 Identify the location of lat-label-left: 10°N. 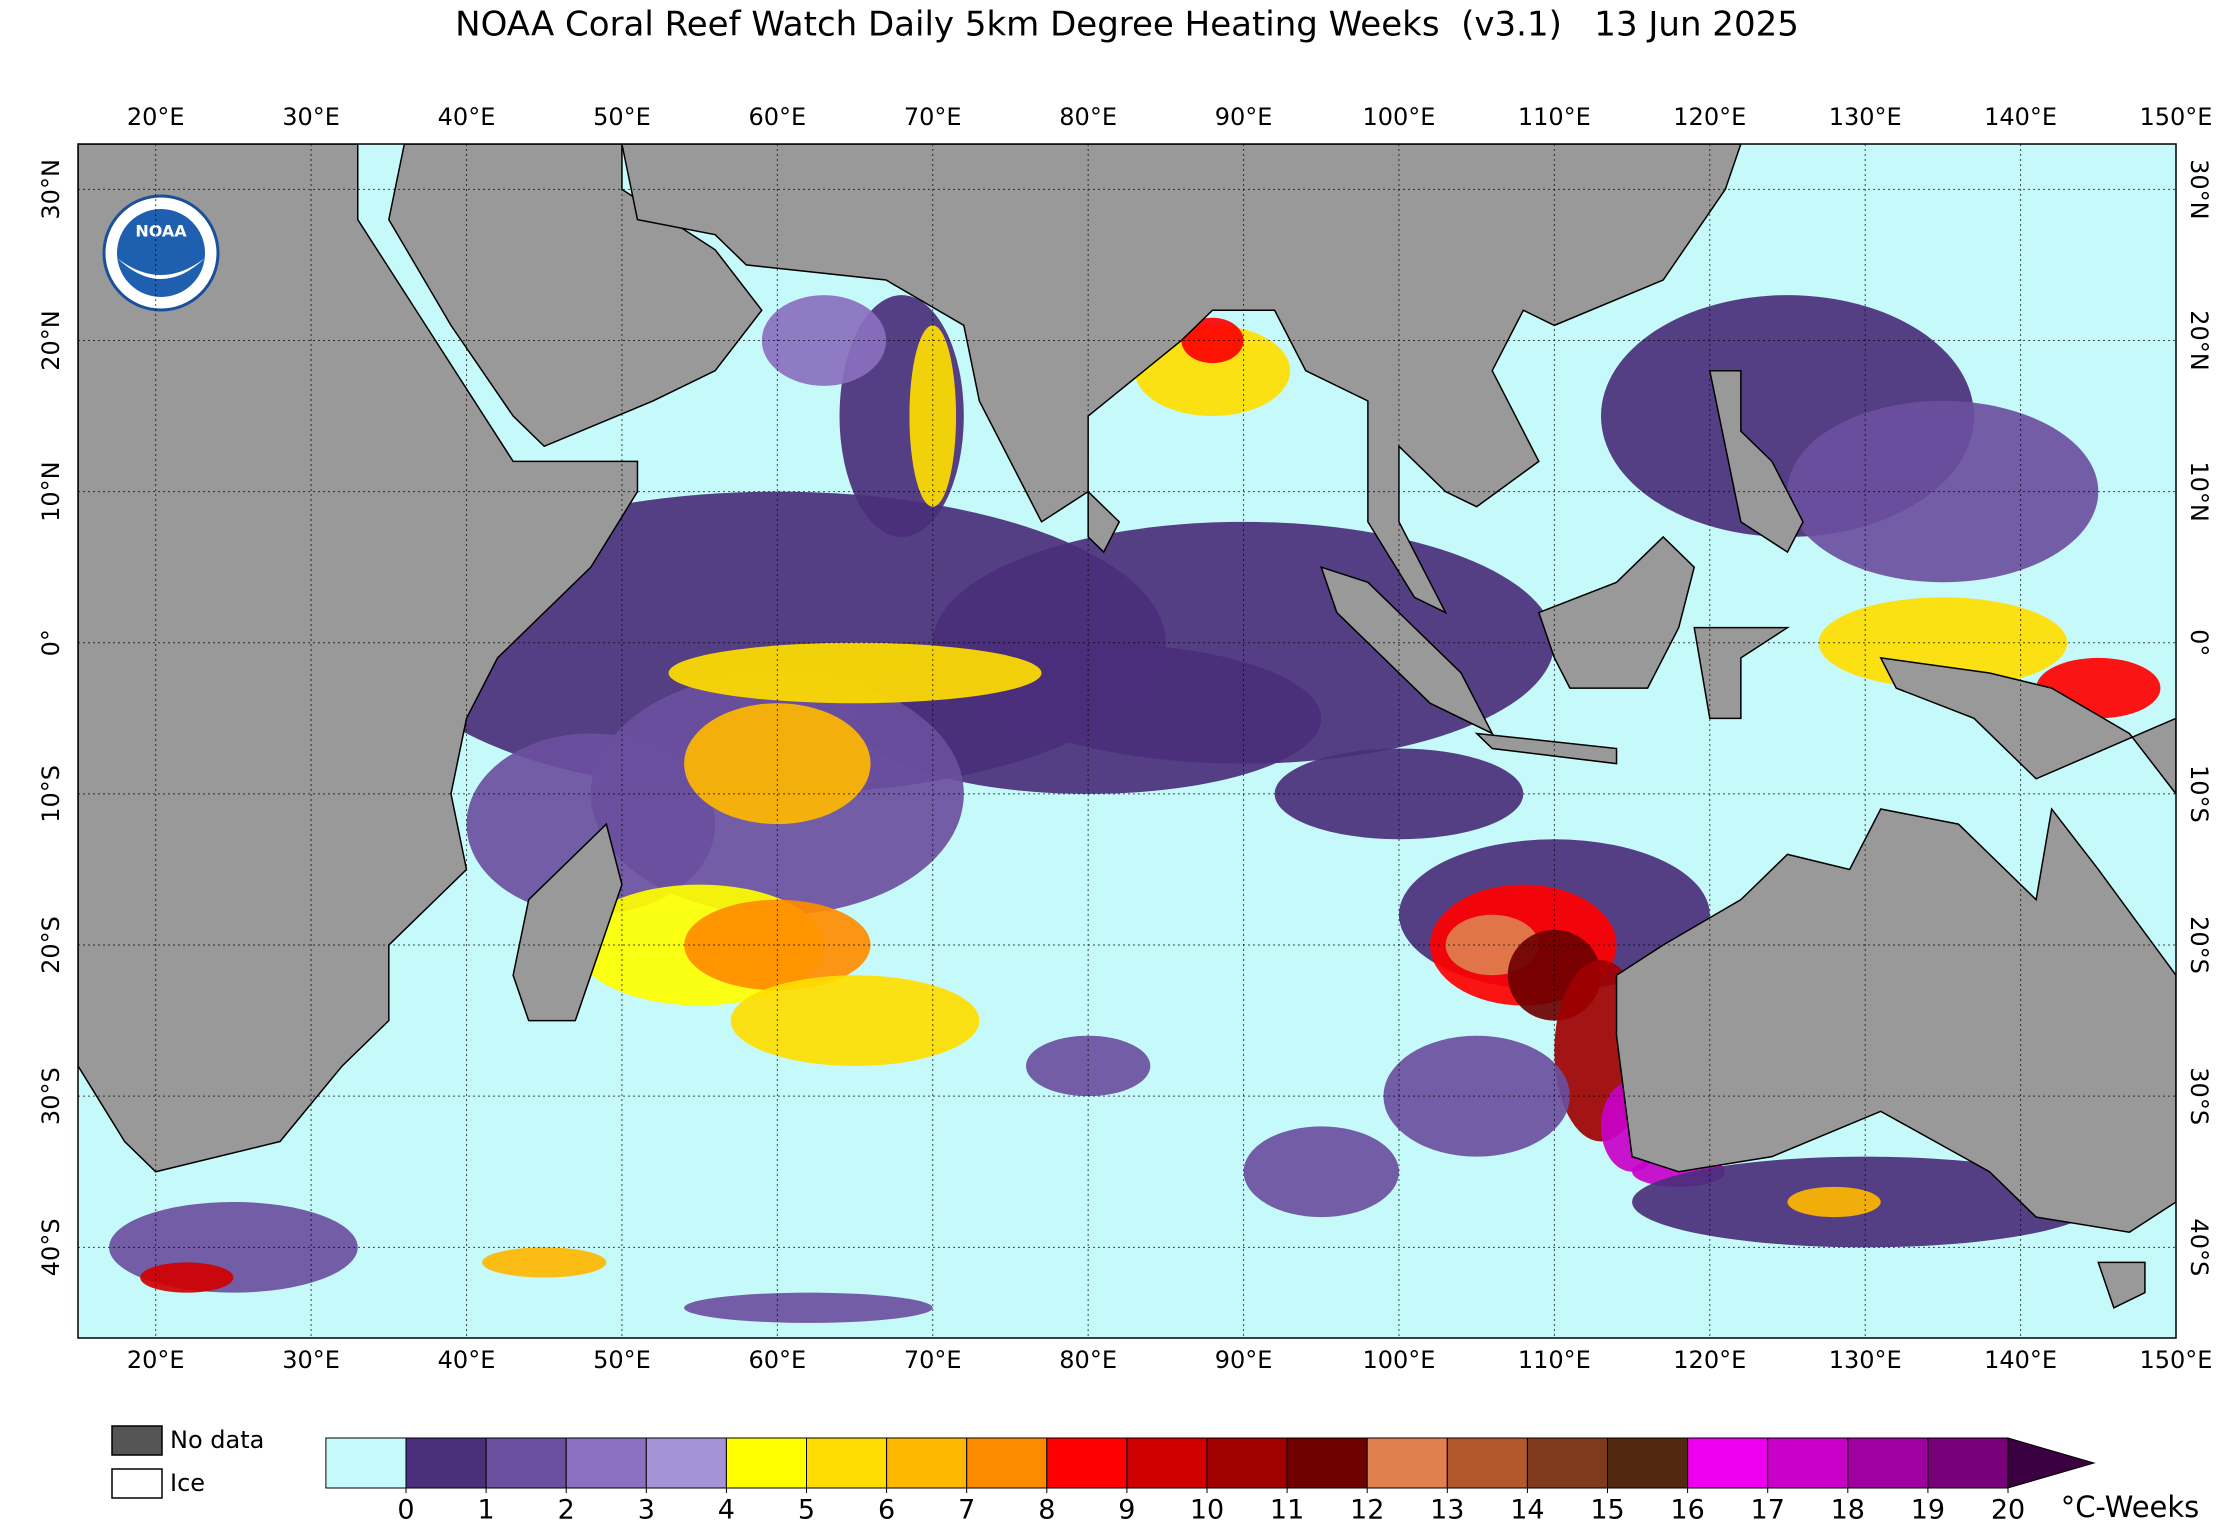
(51, 491).